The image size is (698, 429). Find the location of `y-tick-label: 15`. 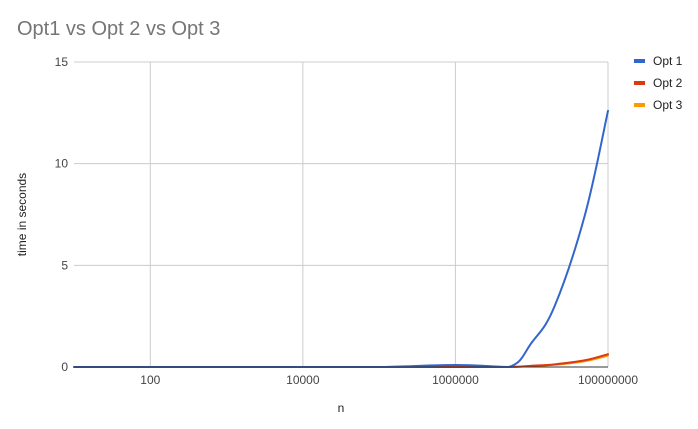

y-tick-label: 15 is located at coordinates (62, 62).